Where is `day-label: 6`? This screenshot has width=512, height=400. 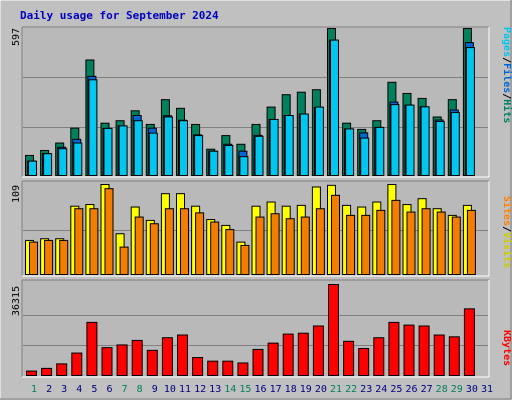
day-label: 6 is located at coordinates (109, 389).